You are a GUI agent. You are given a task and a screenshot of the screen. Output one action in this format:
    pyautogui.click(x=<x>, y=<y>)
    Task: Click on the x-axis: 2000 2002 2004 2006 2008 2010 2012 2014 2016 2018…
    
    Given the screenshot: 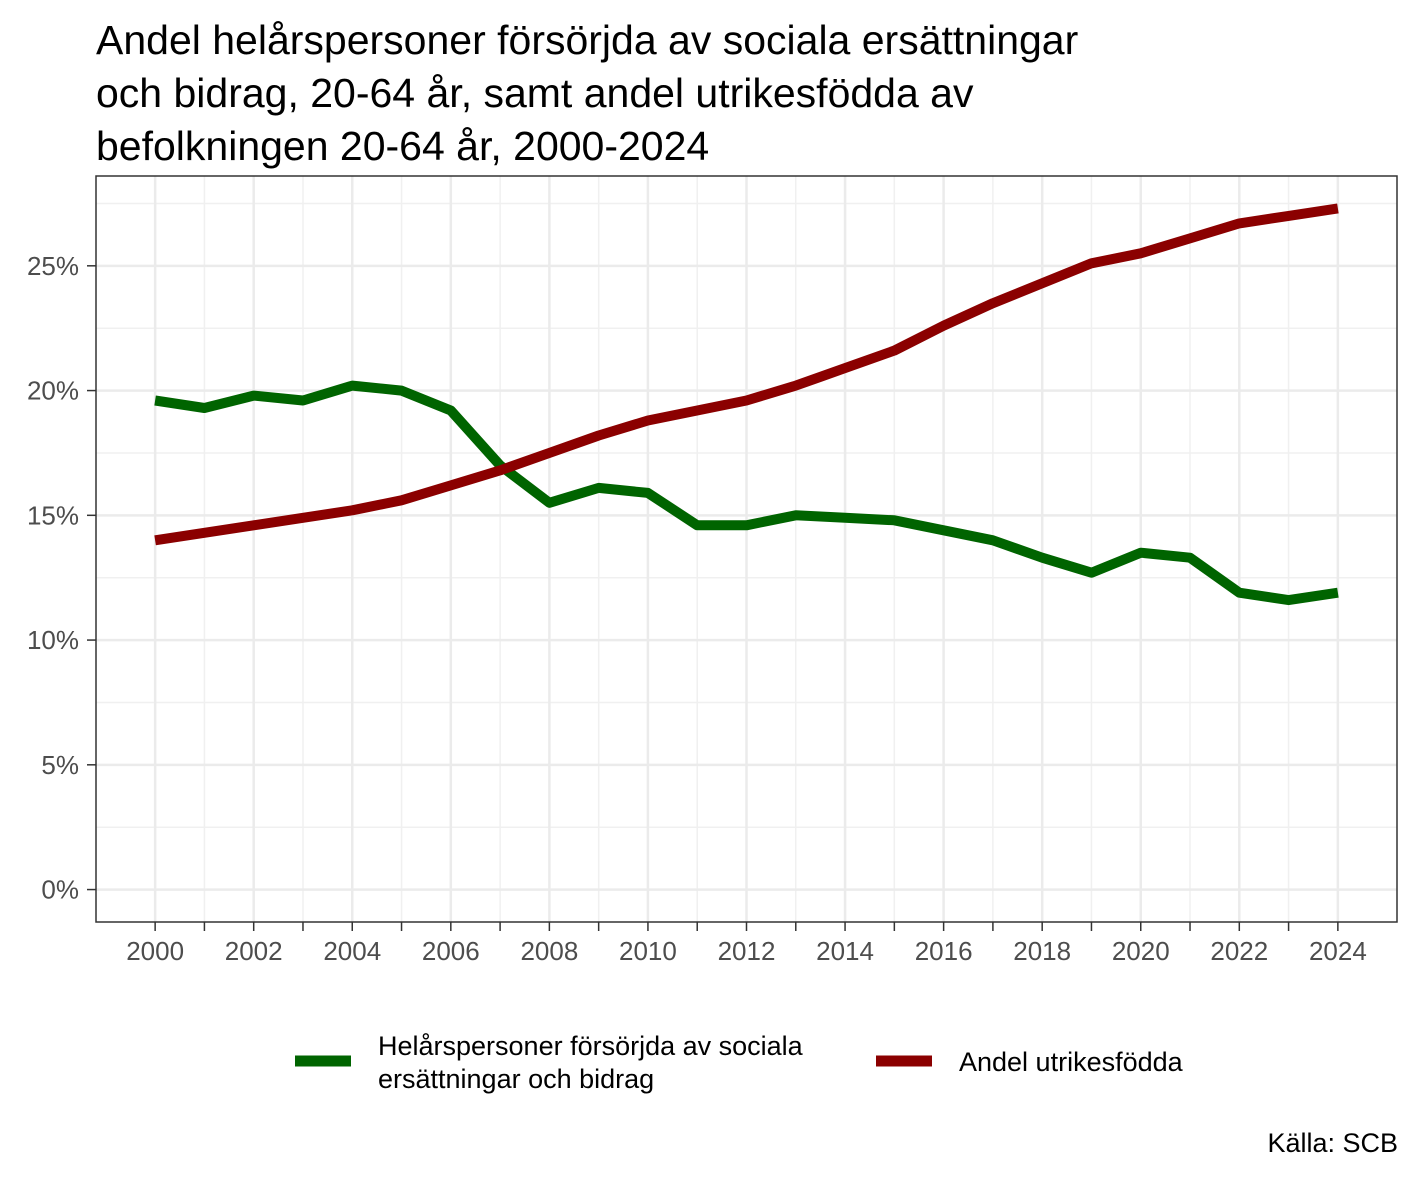 What is the action you would take?
    pyautogui.click(x=746, y=944)
    